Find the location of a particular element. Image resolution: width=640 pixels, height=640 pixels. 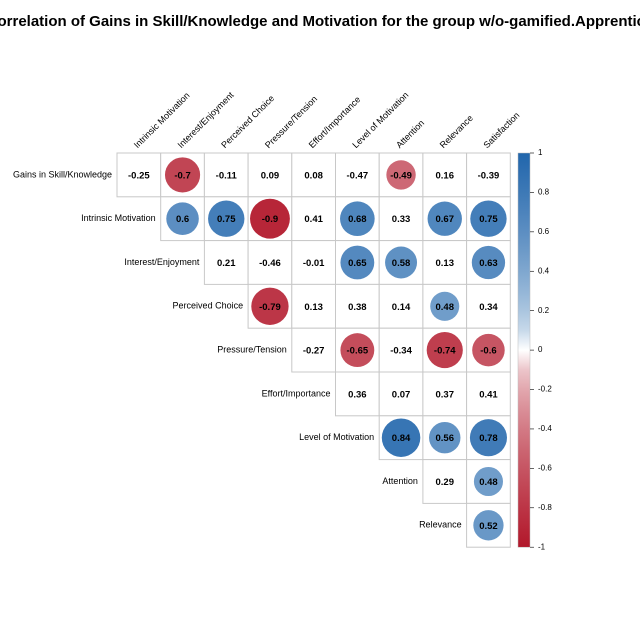

value-label: 0.84 is located at coordinates (401, 438).